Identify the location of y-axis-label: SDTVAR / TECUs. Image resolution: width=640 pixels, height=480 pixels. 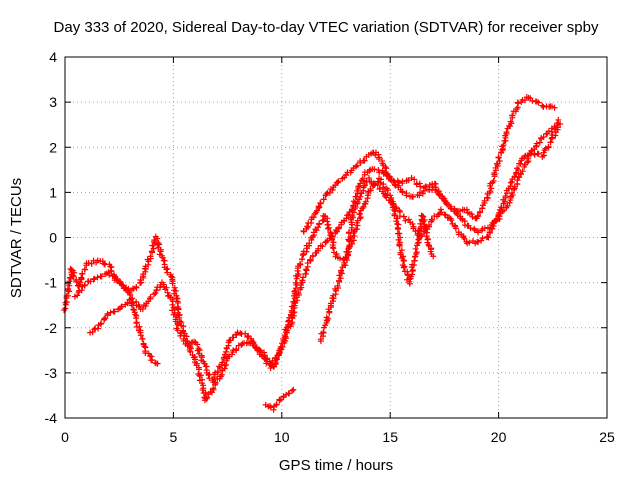
(16, 238).